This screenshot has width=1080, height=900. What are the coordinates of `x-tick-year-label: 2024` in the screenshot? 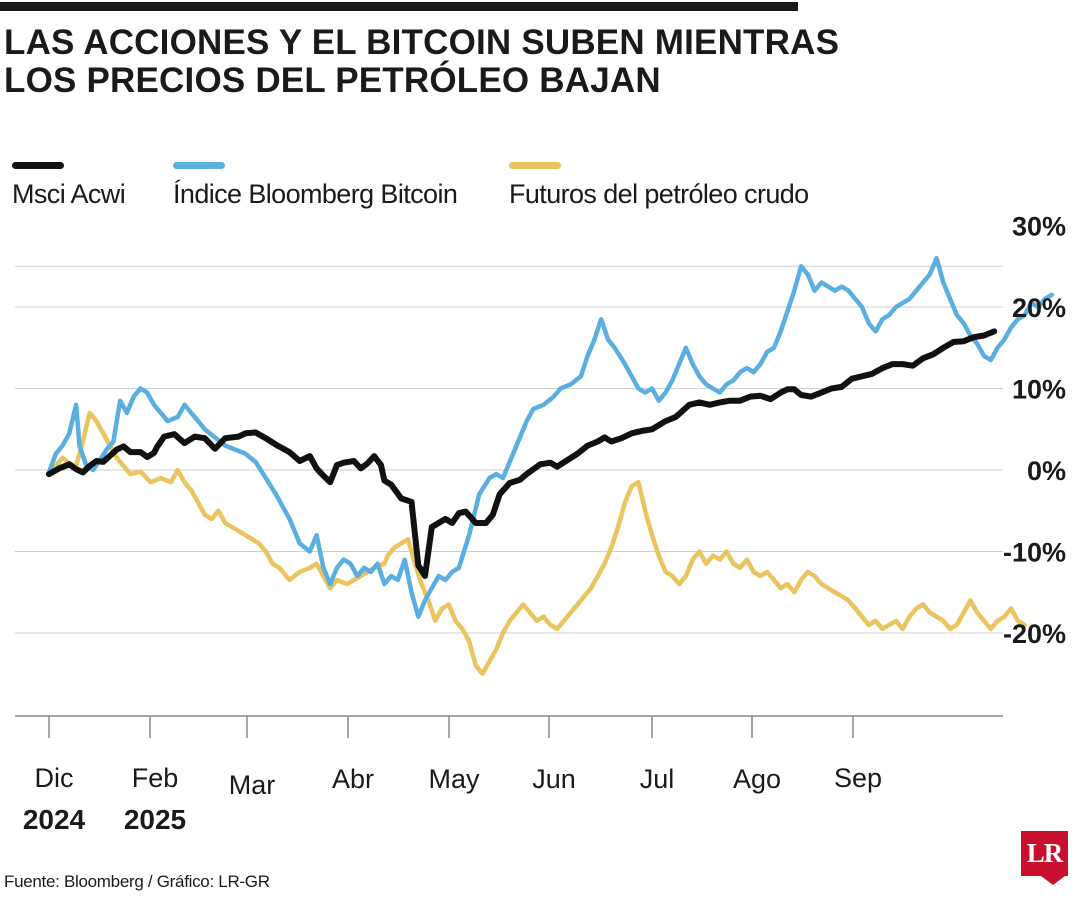 It's located at (54, 819).